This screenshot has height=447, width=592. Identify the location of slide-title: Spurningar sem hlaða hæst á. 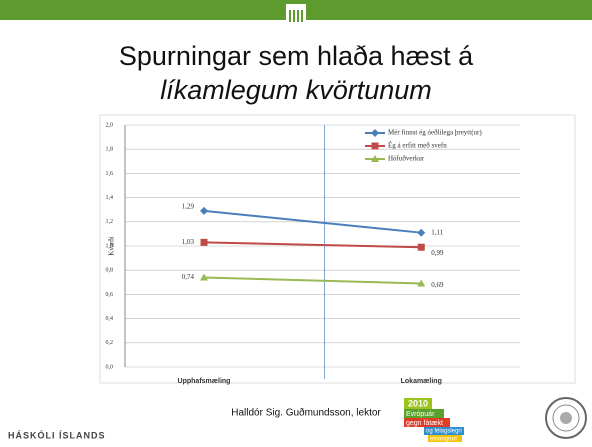
(296, 56).